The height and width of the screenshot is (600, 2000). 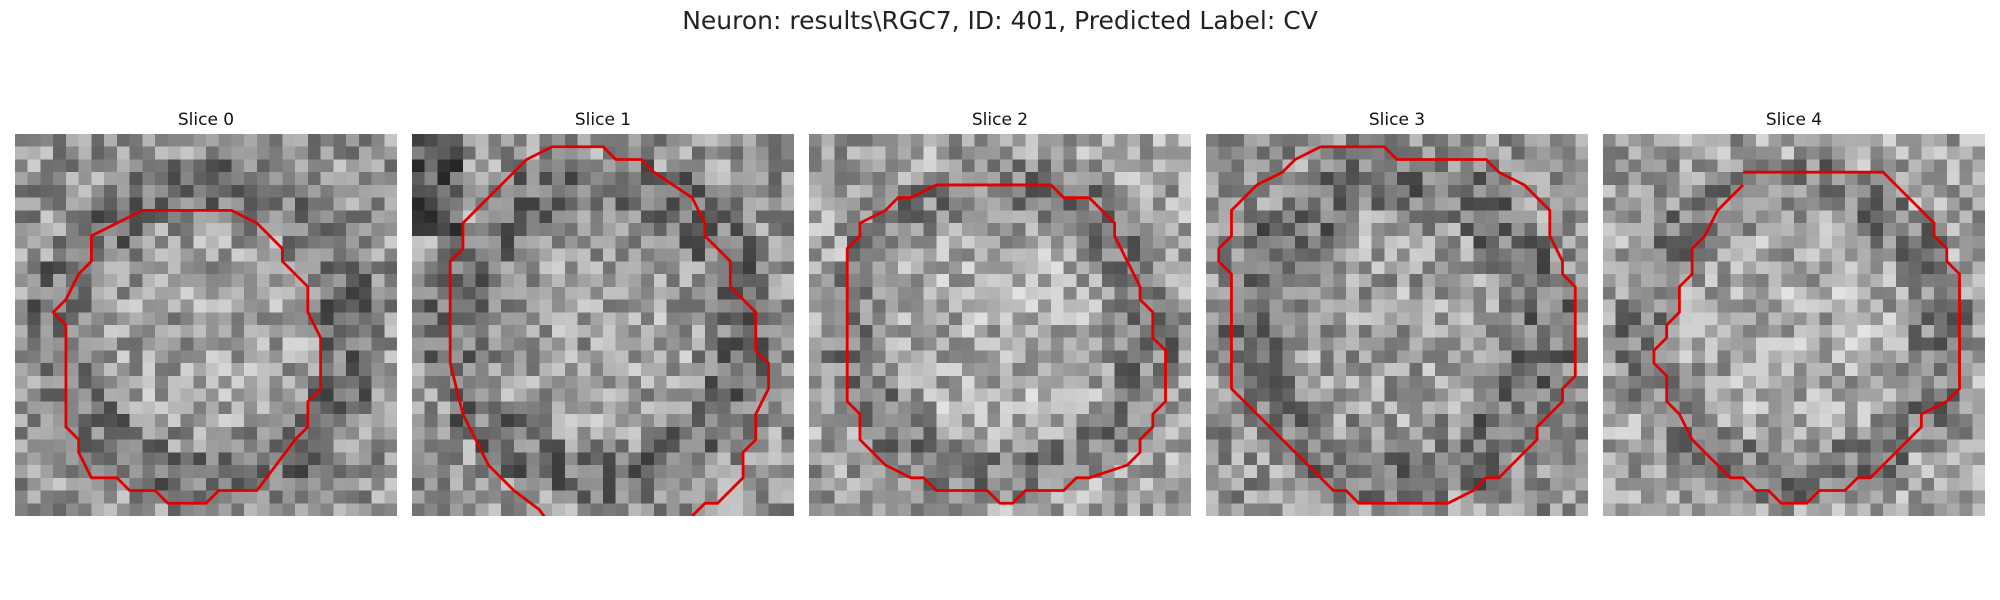 I want to click on slice-title: Slice 1, so click(x=603, y=120).